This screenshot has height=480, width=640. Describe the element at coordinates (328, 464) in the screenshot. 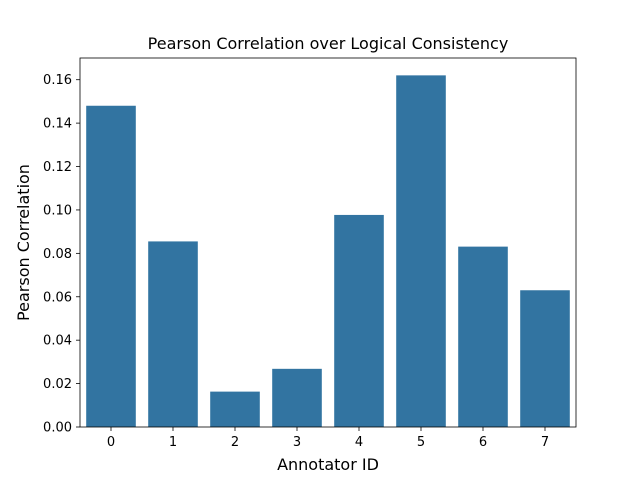

I see `x-axis-title: Annotator ID` at that location.